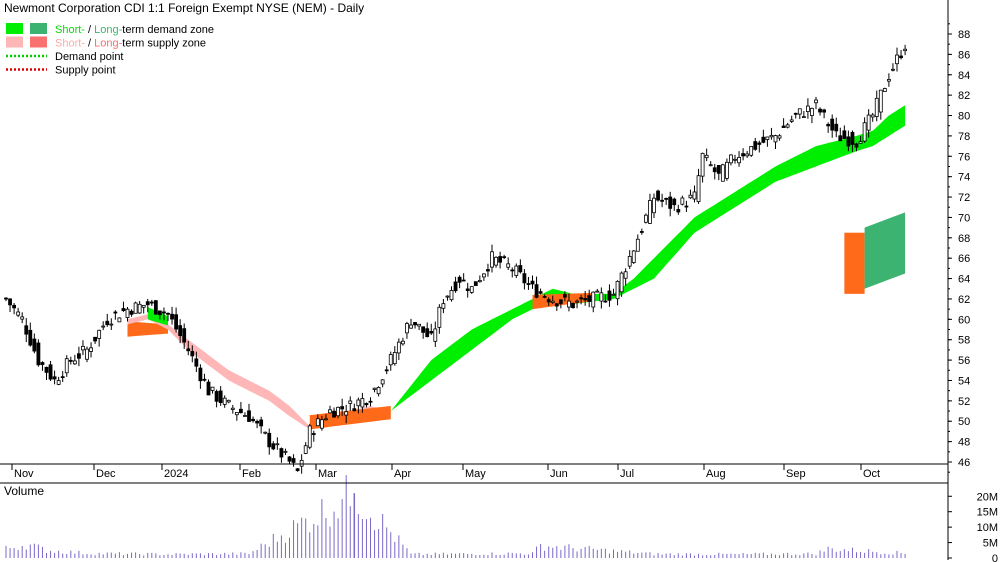 This screenshot has width=1000, height=562. I want to click on long-term-demand-box, so click(885, 250).